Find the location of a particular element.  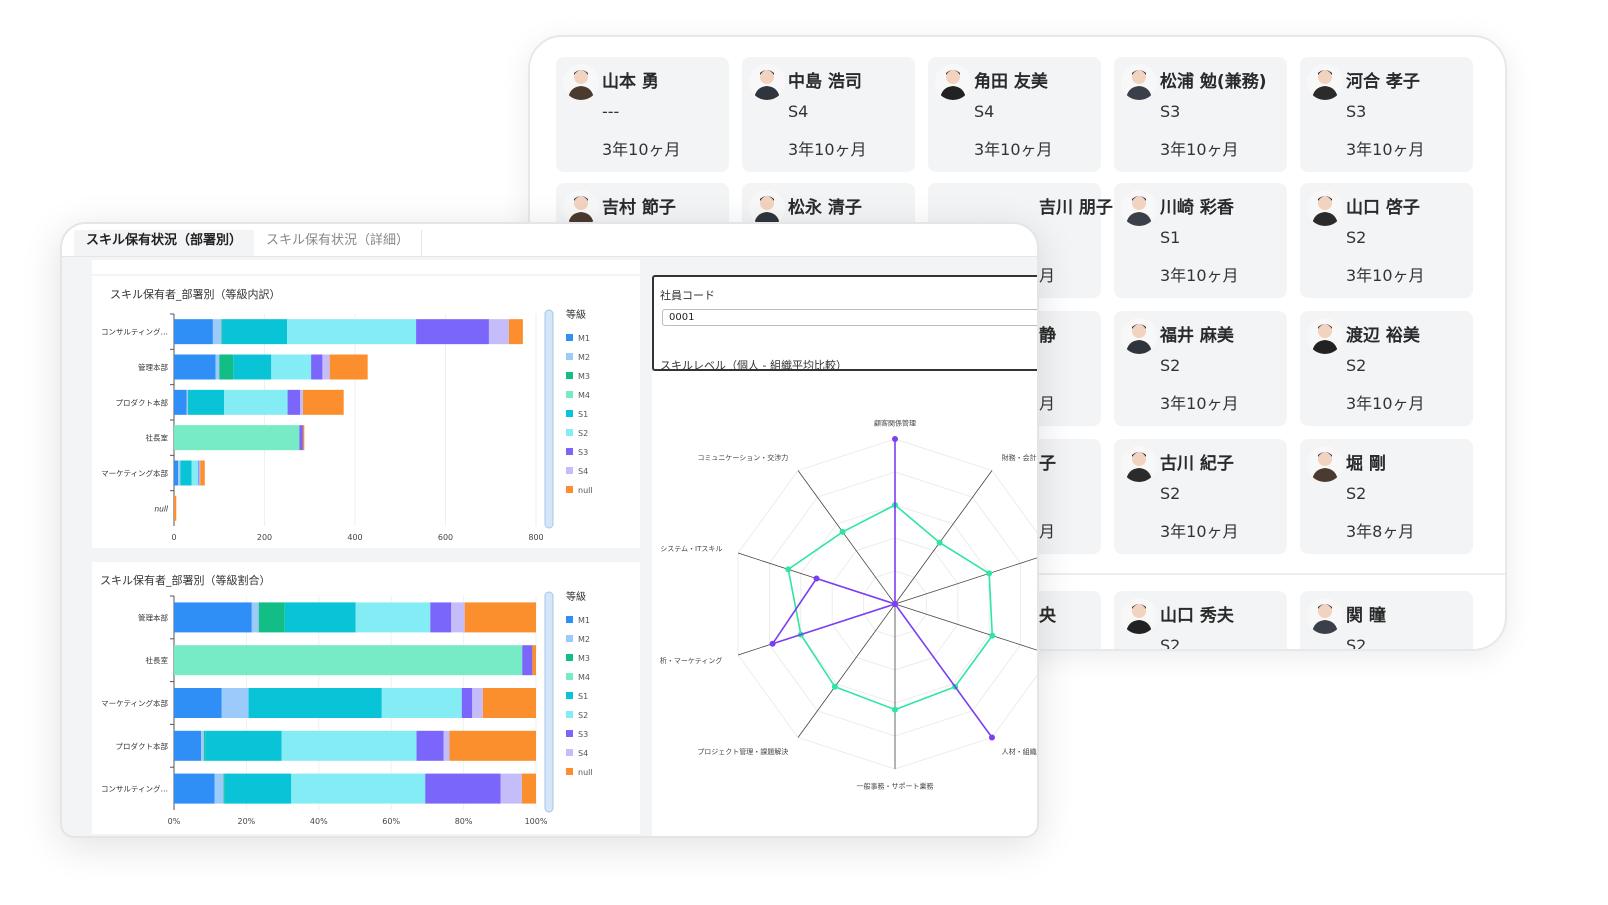

employee-card: 山本 勇 --- 3年10ヶ月 is located at coordinates (642, 114).